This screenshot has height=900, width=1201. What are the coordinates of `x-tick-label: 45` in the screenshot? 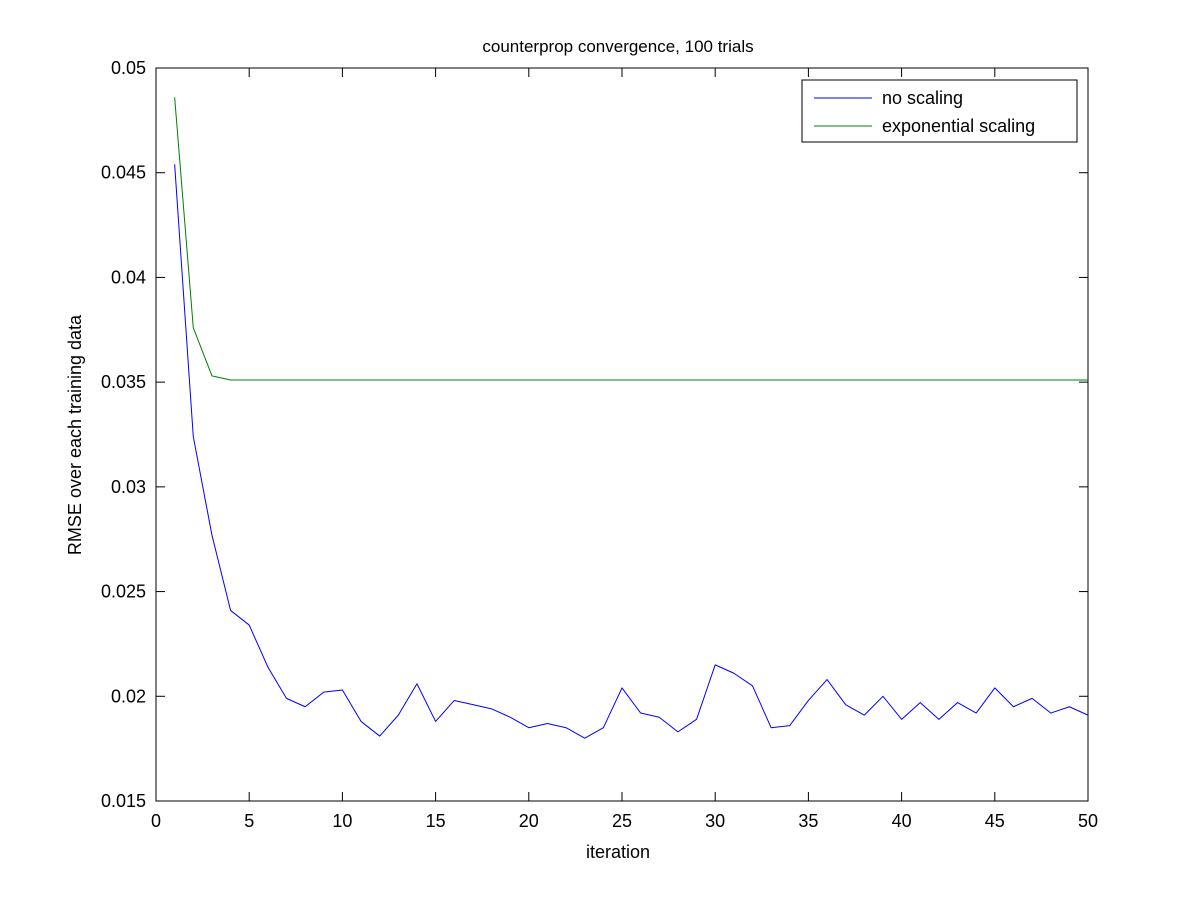 It's located at (995, 821).